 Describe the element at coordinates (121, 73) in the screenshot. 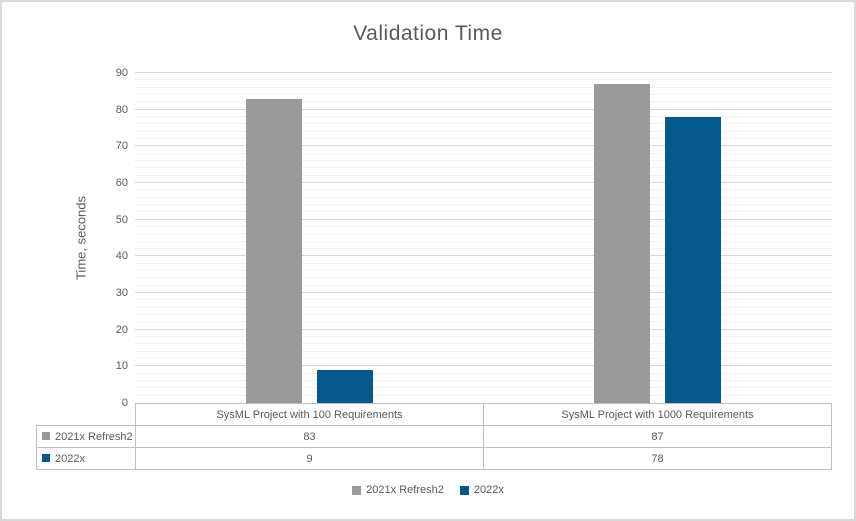

I see `y-tick-label: 90` at that location.